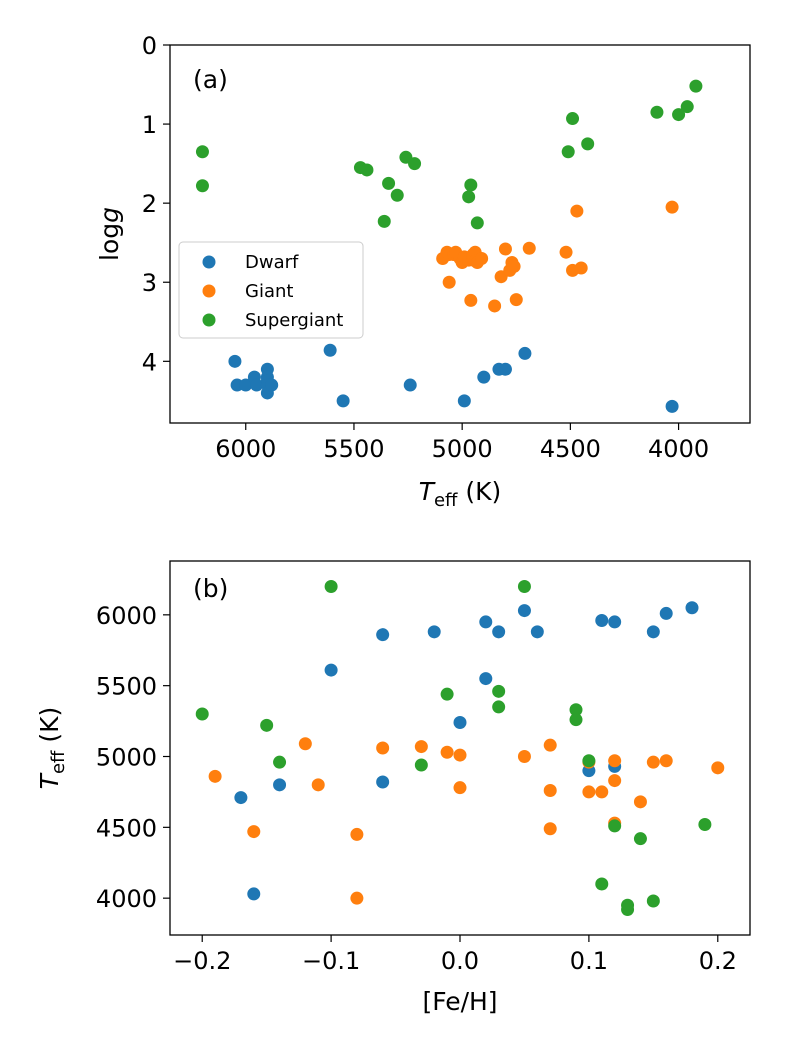 The width and height of the screenshot is (789, 1051). Describe the element at coordinates (459, 1001) in the screenshot. I see `panel-b-x-axis-label: [Fe/H]` at that location.